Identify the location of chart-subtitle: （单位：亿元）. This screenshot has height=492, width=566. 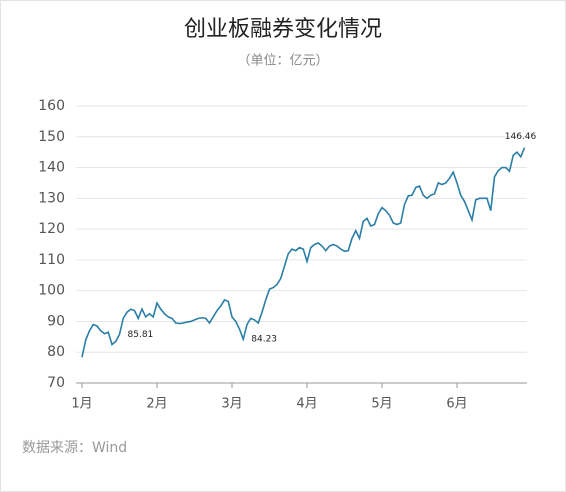
(282, 61).